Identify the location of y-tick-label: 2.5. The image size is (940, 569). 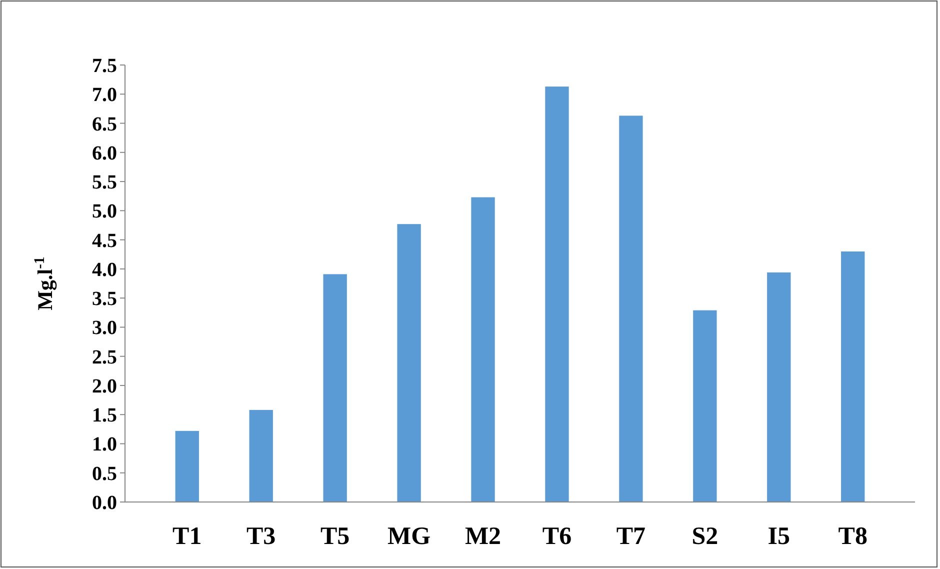
(104, 357).